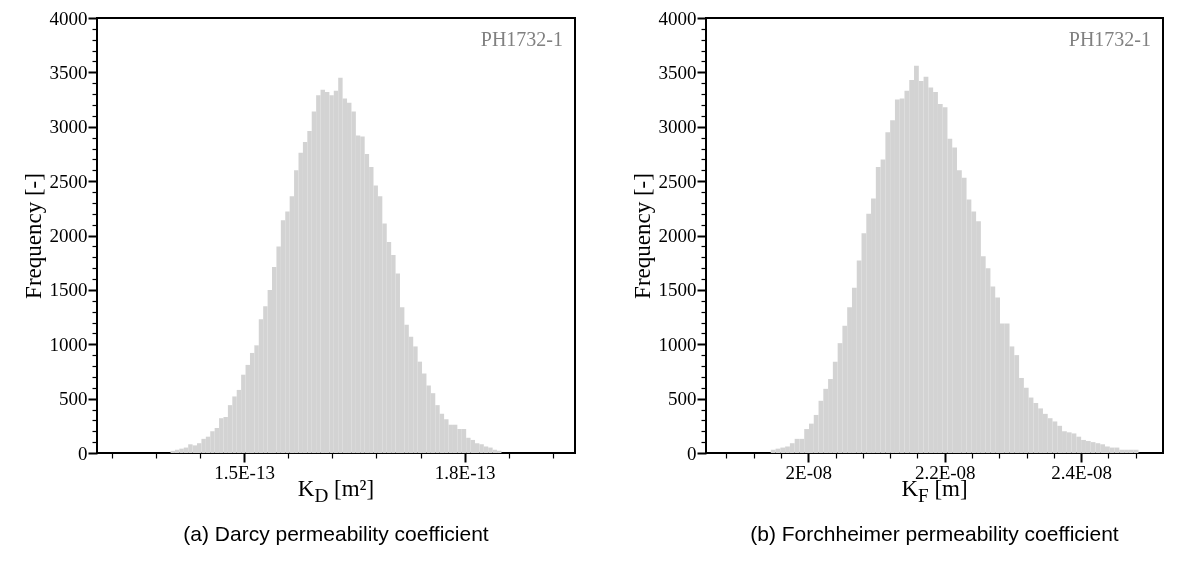 The width and height of the screenshot is (1185, 561). What do you see at coordinates (244, 472) in the screenshot?
I see `x-tick-label: 1.5E-13` at bounding box center [244, 472].